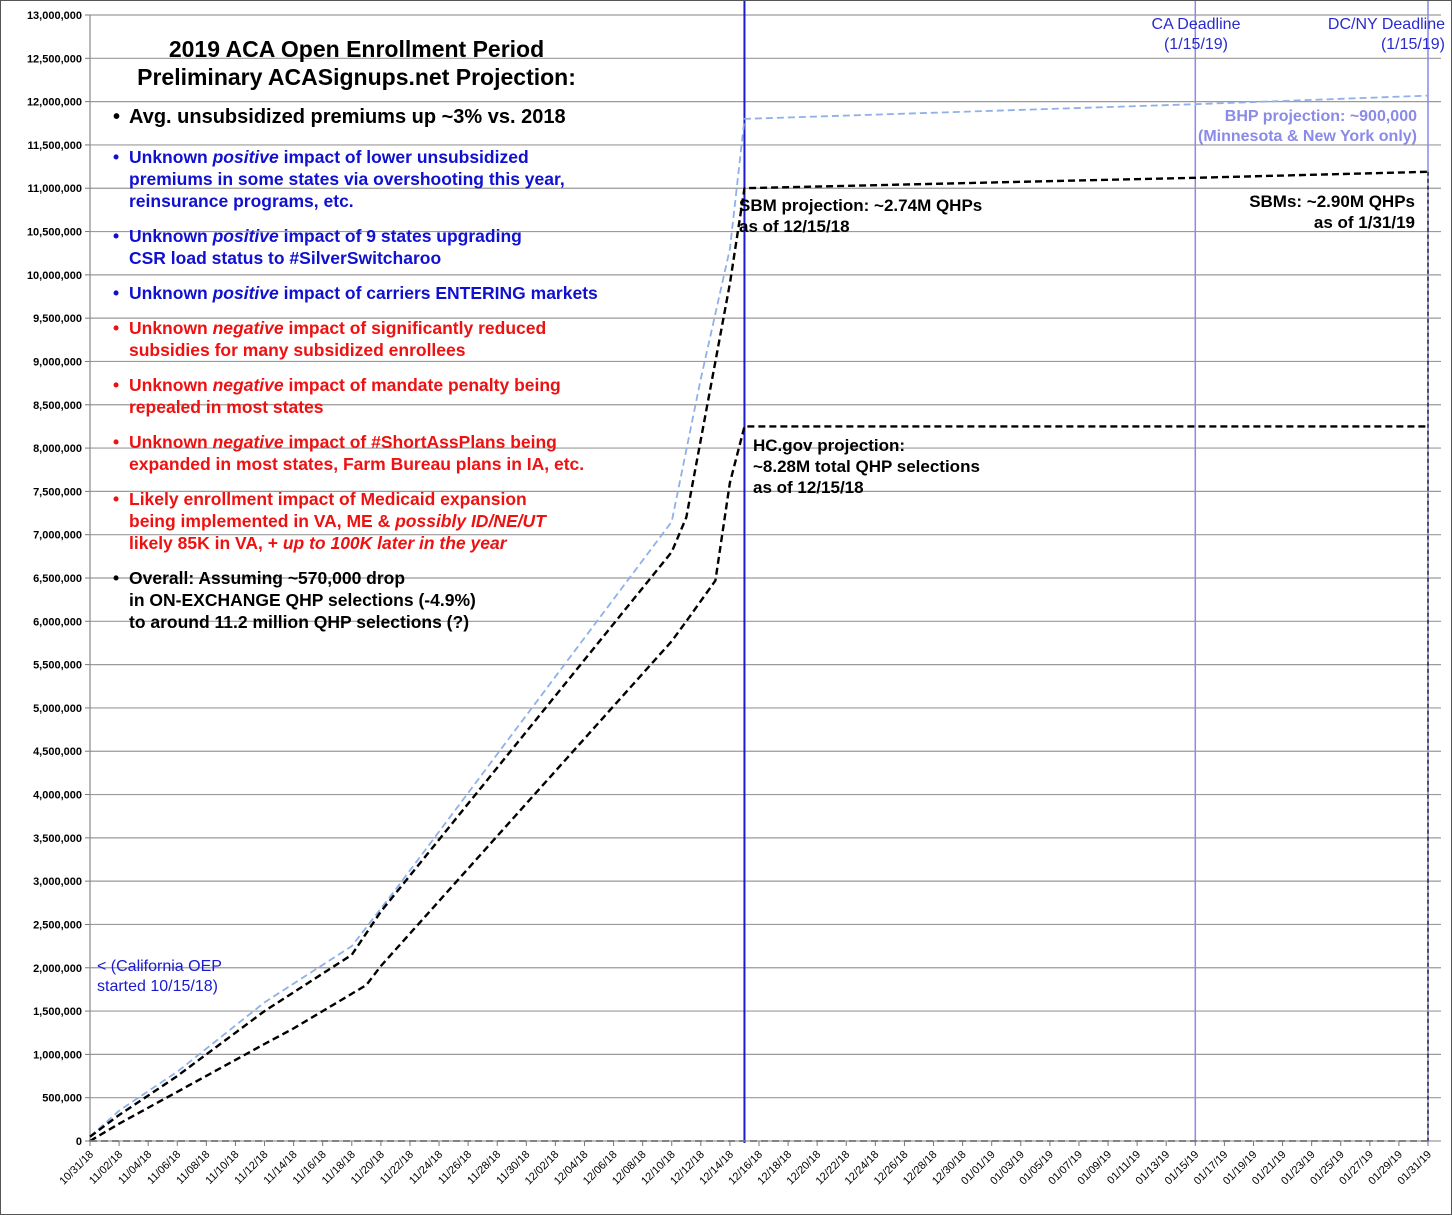 Image resolution: width=1452 pixels, height=1215 pixels. I want to click on dcny-deadline-label: DC/NY Deadline (1/15/19), so click(1386, 34).